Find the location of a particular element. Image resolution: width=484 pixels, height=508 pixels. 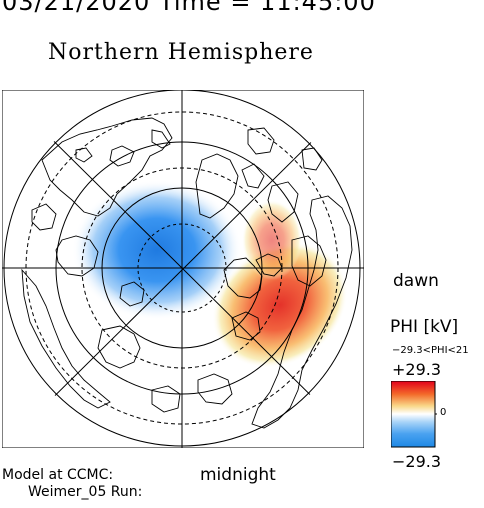

colorbar is located at coordinates (414, 414).